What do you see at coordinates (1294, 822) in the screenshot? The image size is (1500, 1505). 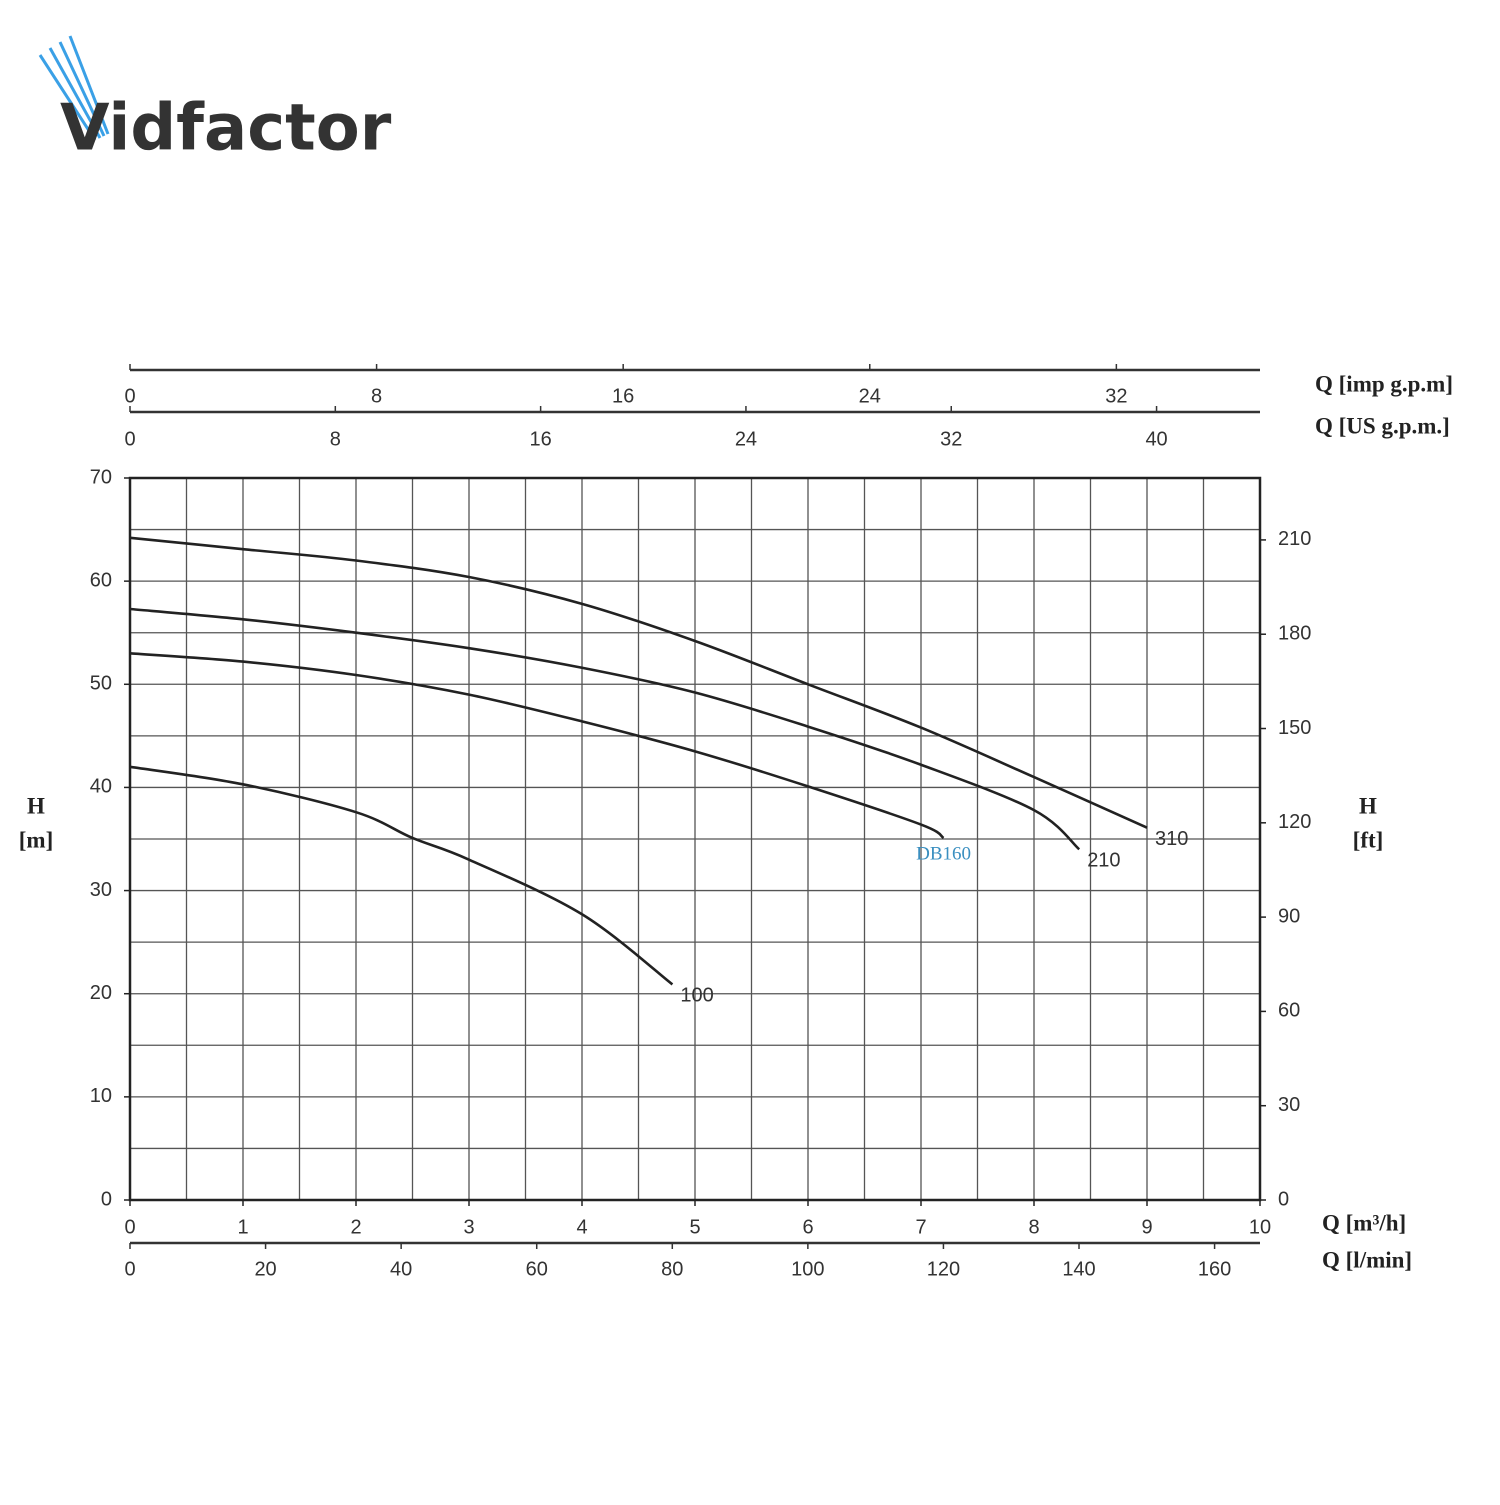 I see `y2-tick-label: 120` at bounding box center [1294, 822].